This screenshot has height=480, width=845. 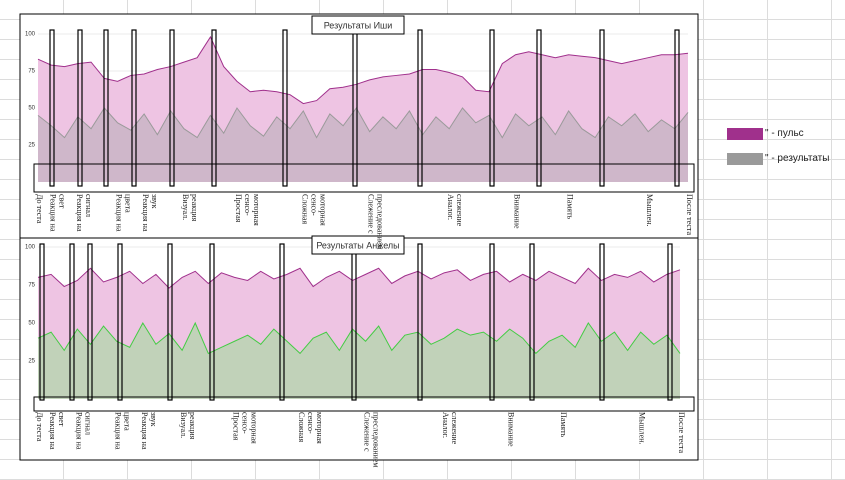 What do you see at coordinates (359, 361) in the screenshot?
I see `area` at bounding box center [359, 361].